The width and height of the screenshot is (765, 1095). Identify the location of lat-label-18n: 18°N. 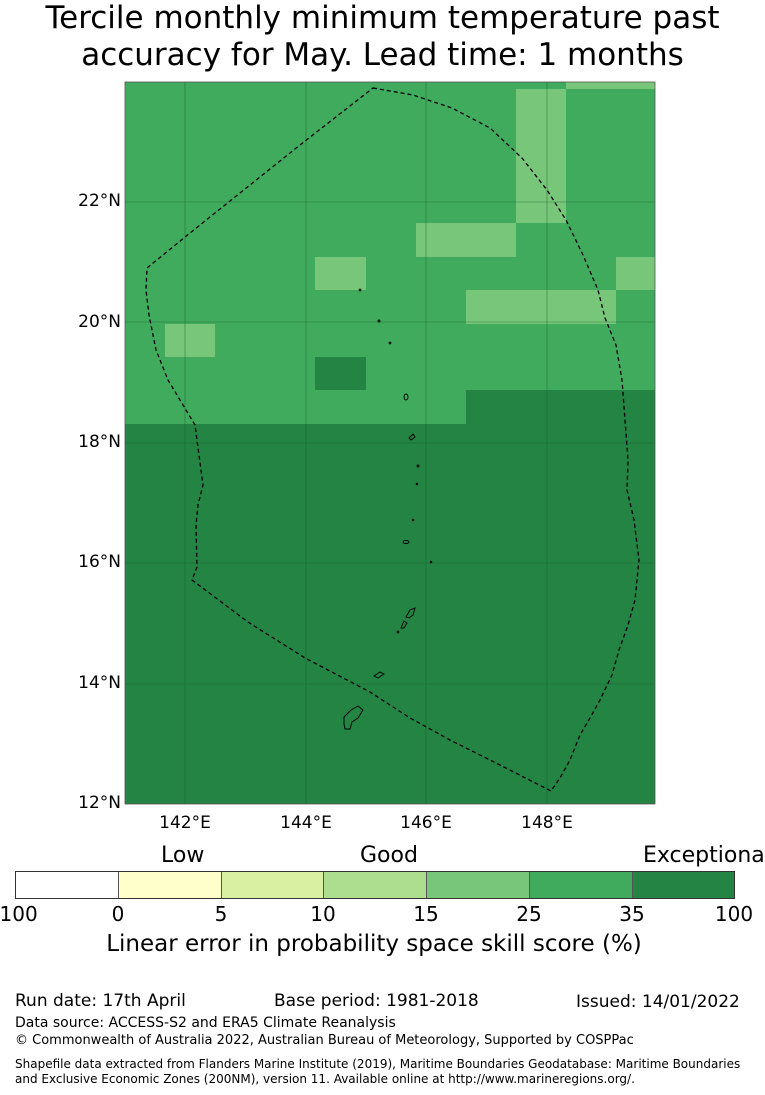
(99, 442).